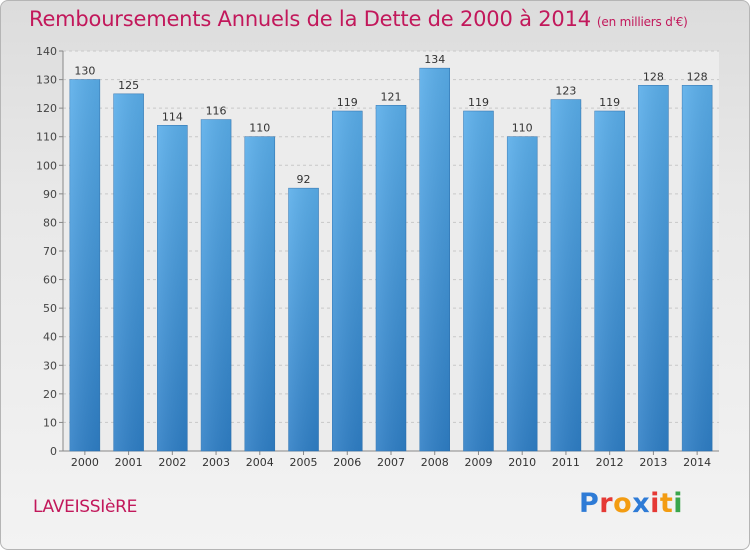 The height and width of the screenshot is (550, 750). What do you see at coordinates (609, 102) in the screenshot?
I see `value-label-2012: 119` at bounding box center [609, 102].